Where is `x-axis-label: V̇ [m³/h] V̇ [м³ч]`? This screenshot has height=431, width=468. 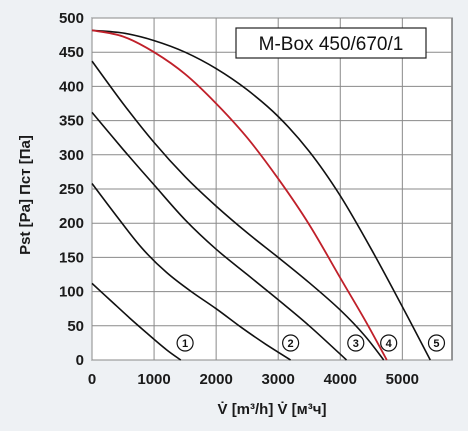 x-axis-label: V̇ [m³/h] V̇ [м³ч] is located at coordinates (272, 409).